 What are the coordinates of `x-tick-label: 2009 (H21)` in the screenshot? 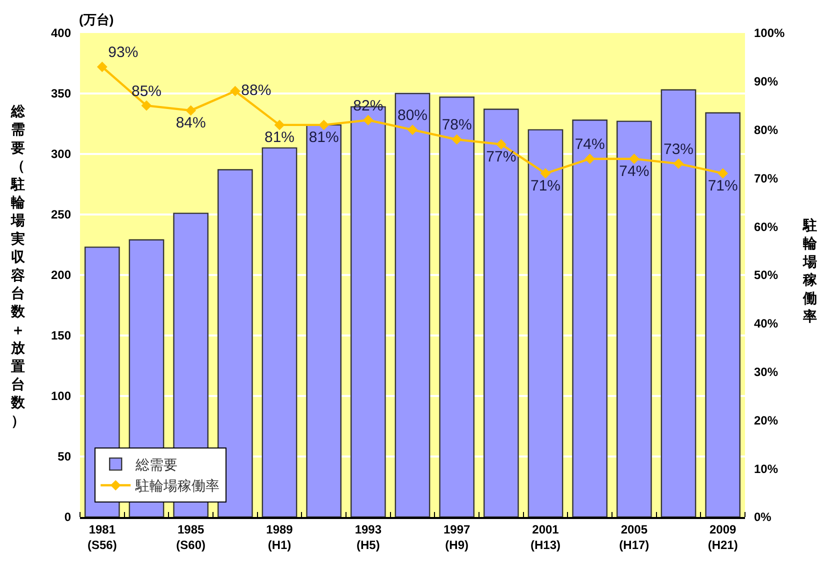 It's located at (723, 537).